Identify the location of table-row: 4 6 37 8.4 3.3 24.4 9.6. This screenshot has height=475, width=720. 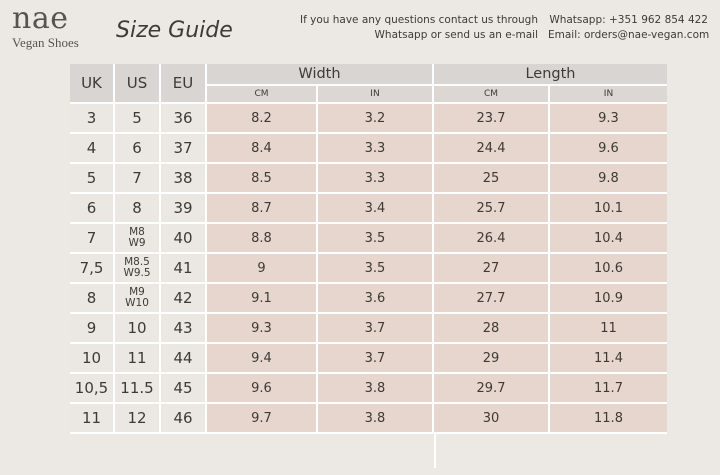
(368, 149).